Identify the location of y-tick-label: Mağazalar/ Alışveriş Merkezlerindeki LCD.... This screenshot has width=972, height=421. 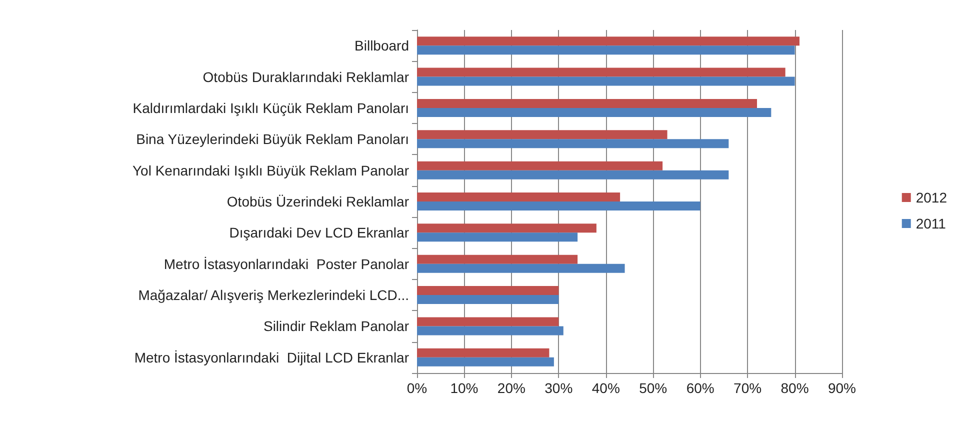
(273, 295).